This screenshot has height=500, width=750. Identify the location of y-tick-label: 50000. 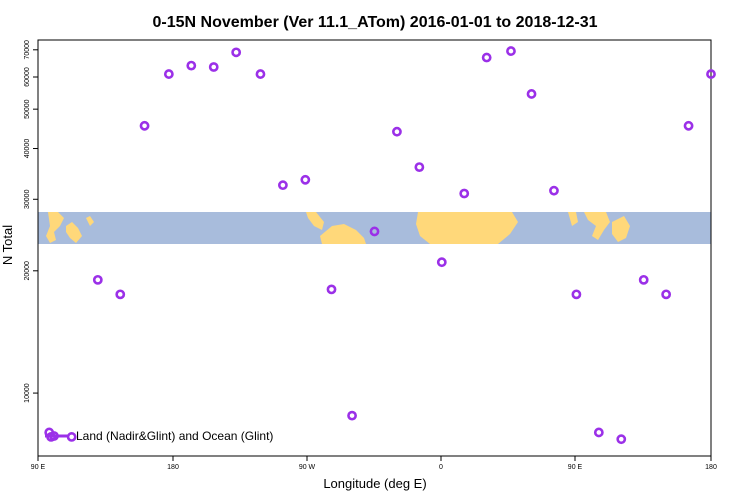
(27, 109).